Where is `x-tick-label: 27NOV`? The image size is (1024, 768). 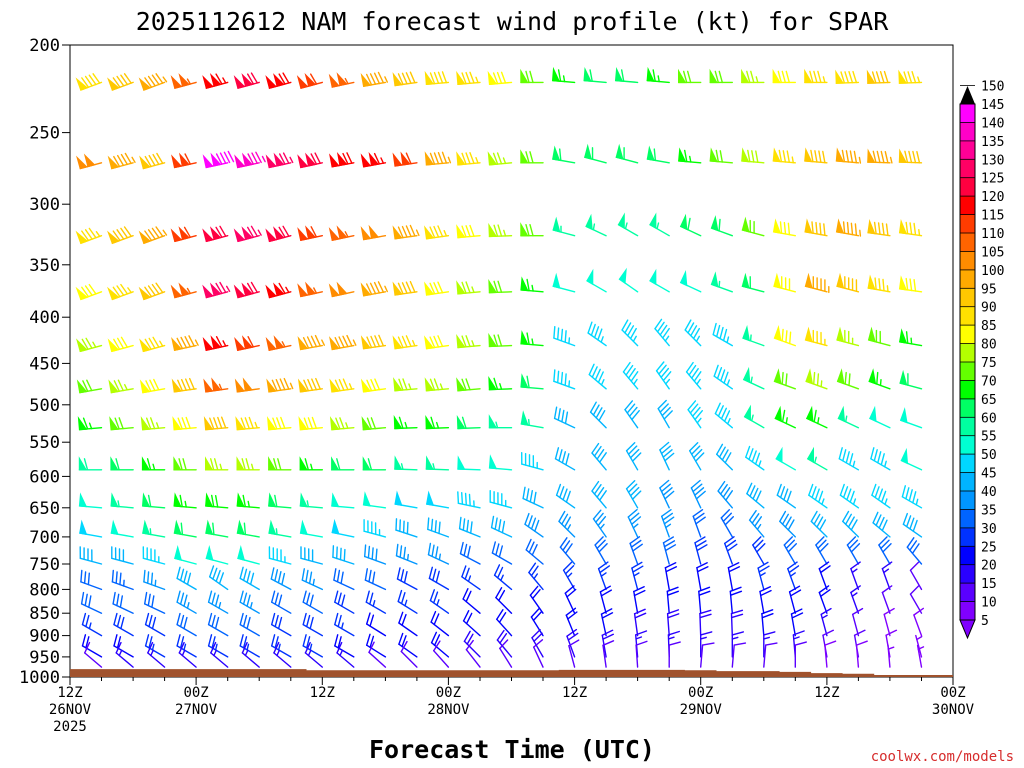 x-tick-label: 27NOV is located at coordinates (196, 710).